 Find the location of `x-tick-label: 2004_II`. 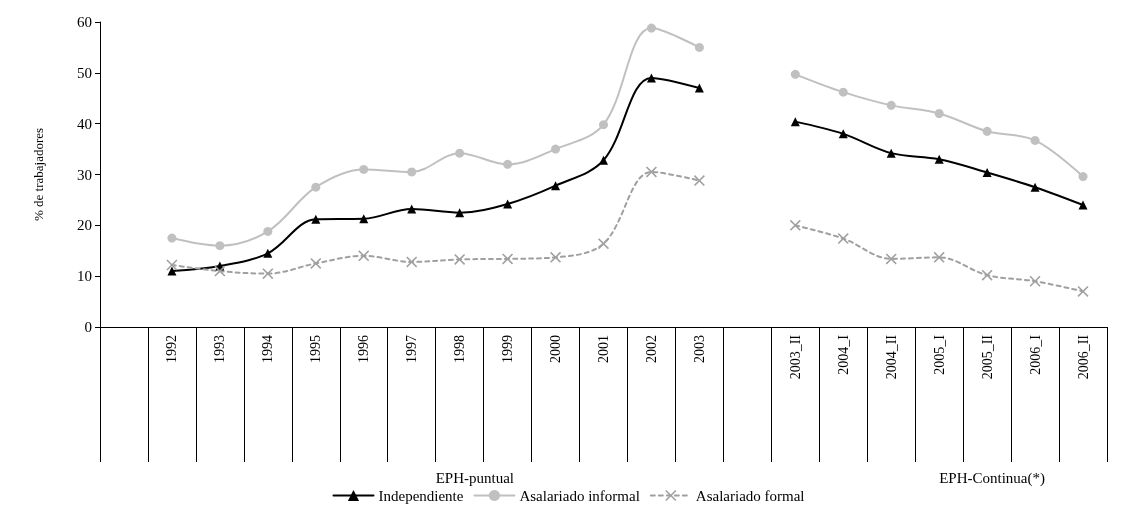

x-tick-label: 2004_II is located at coordinates (891, 357).